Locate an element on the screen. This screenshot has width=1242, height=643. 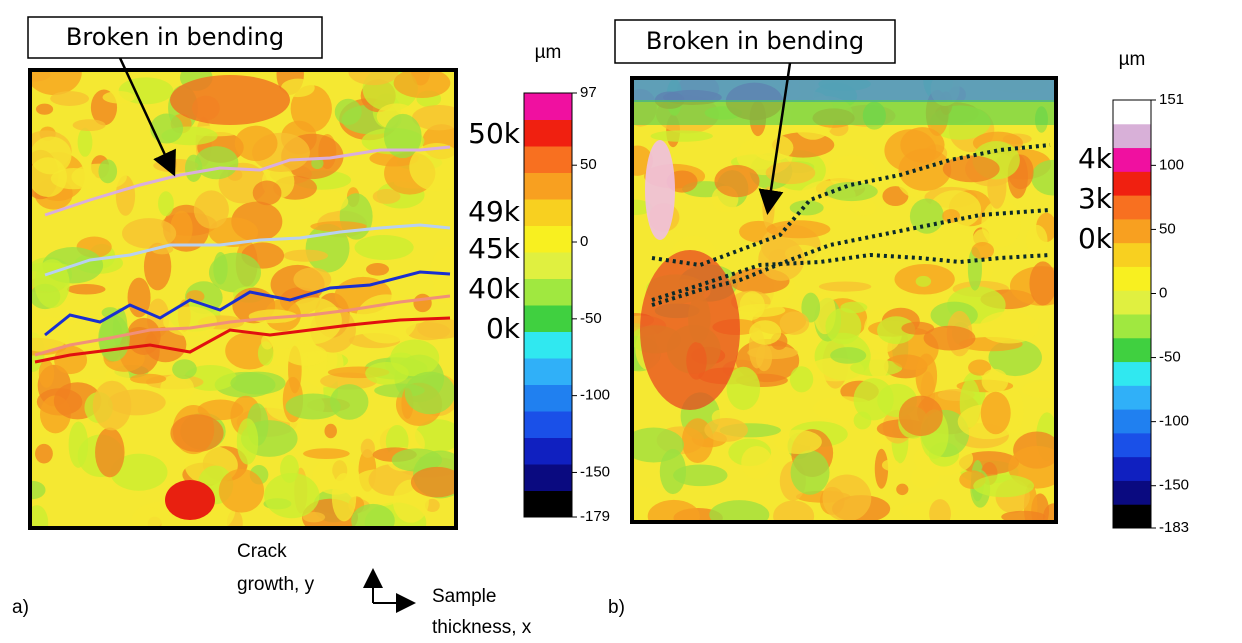
tick-label: -179 is located at coordinates (595, 516).